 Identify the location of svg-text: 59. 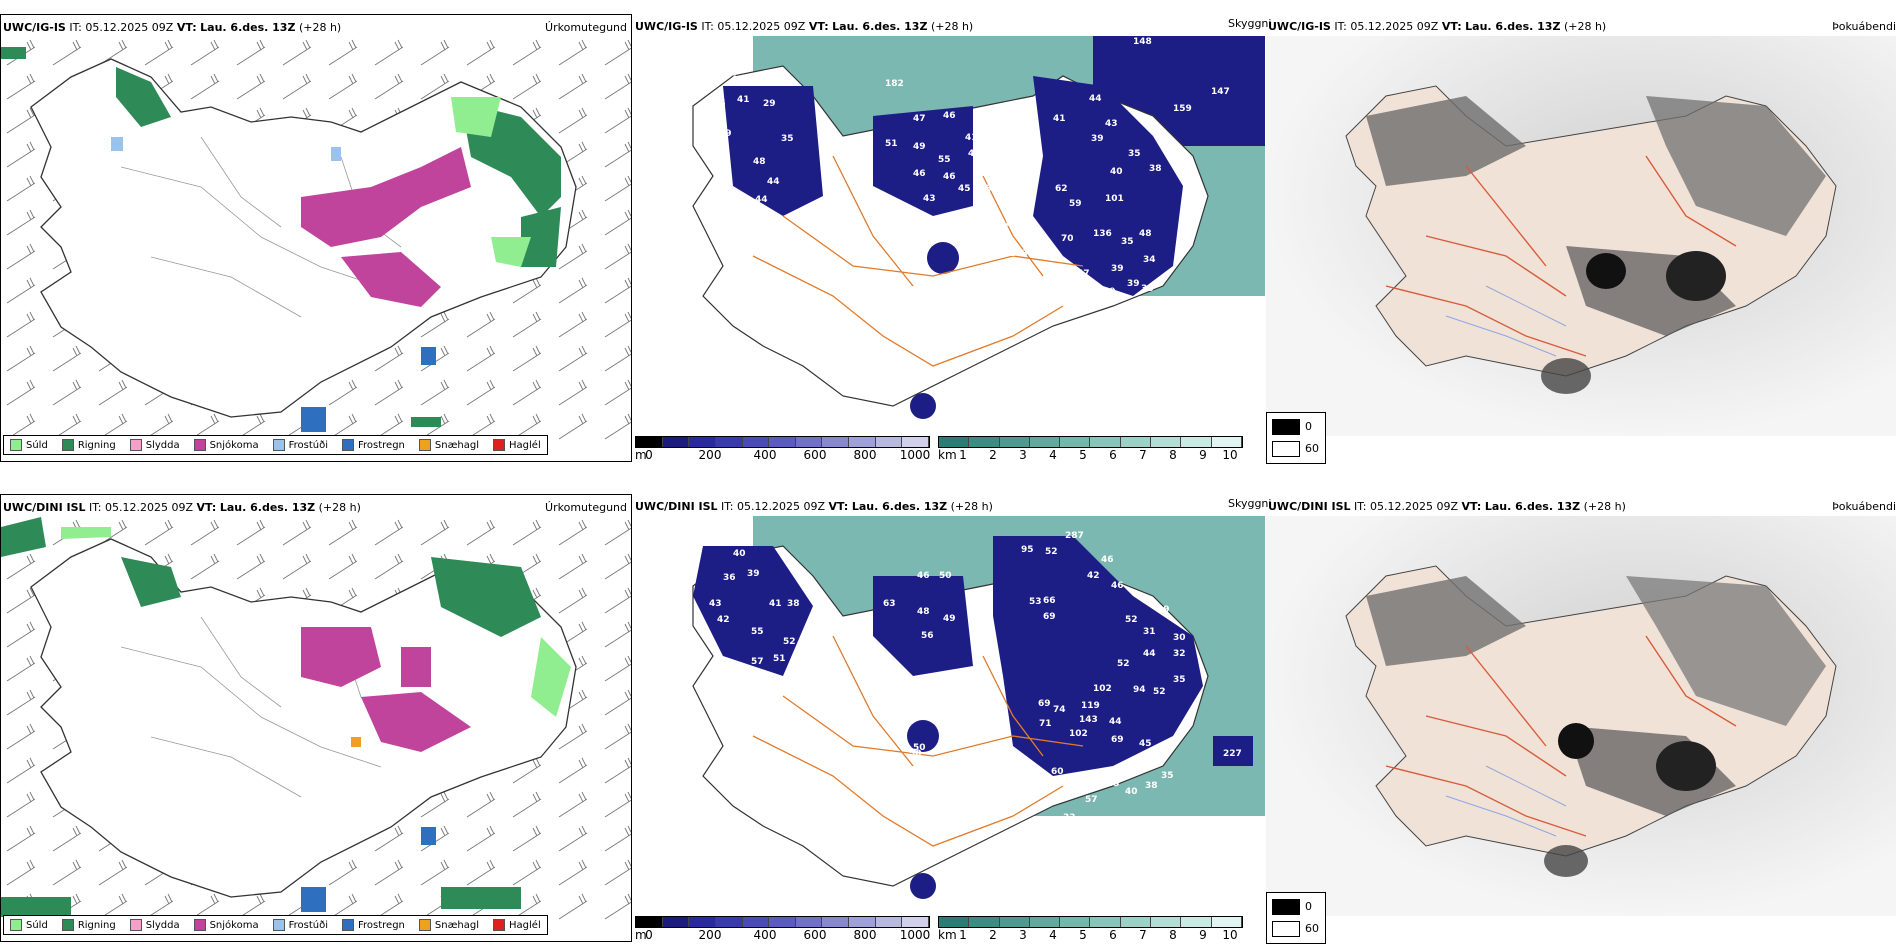
(1075, 204).